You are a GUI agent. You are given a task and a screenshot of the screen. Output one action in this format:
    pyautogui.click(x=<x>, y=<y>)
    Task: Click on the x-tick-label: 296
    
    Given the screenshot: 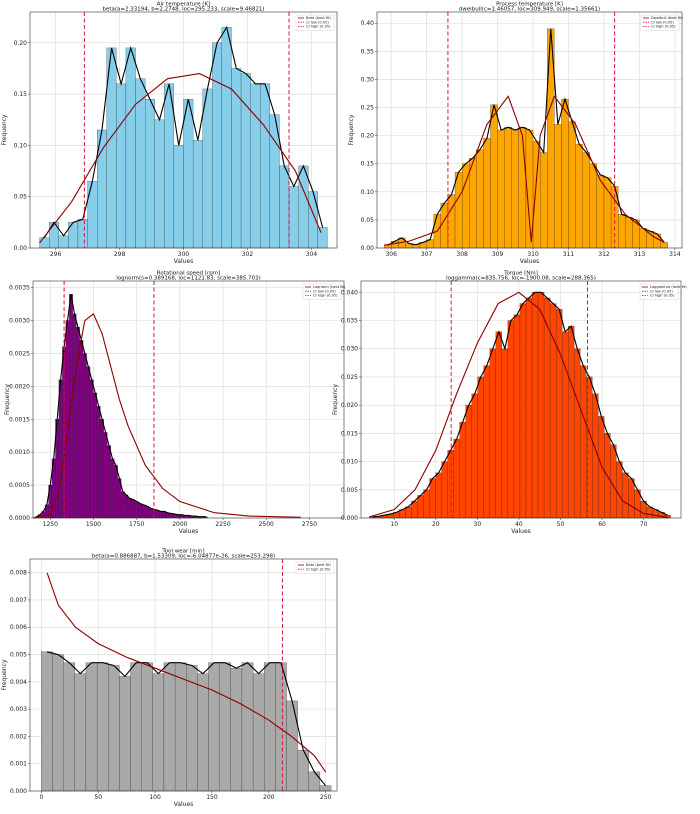 What is the action you would take?
    pyautogui.click(x=56, y=254)
    